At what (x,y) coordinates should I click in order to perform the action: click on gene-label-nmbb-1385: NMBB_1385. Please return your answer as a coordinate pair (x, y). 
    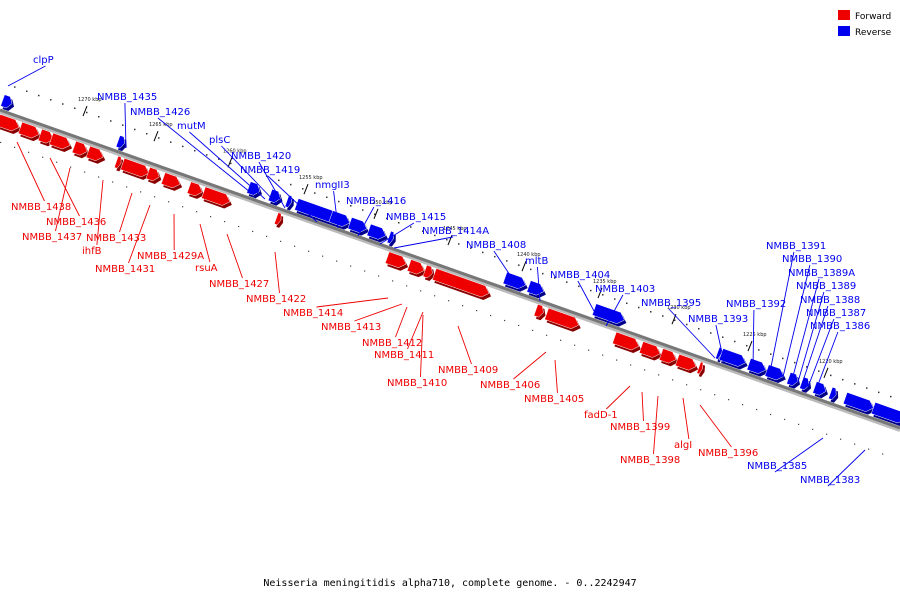
    Looking at the image, I should click on (777, 466).